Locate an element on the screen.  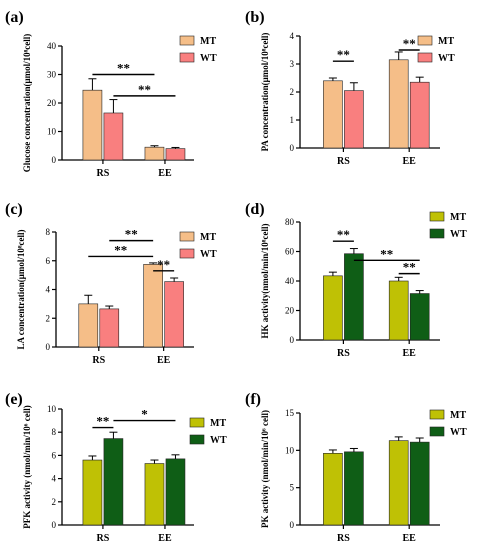
y-axis-label: PFK activity (nmol/min/10⁶ cell) is located at coordinates (27, 466).